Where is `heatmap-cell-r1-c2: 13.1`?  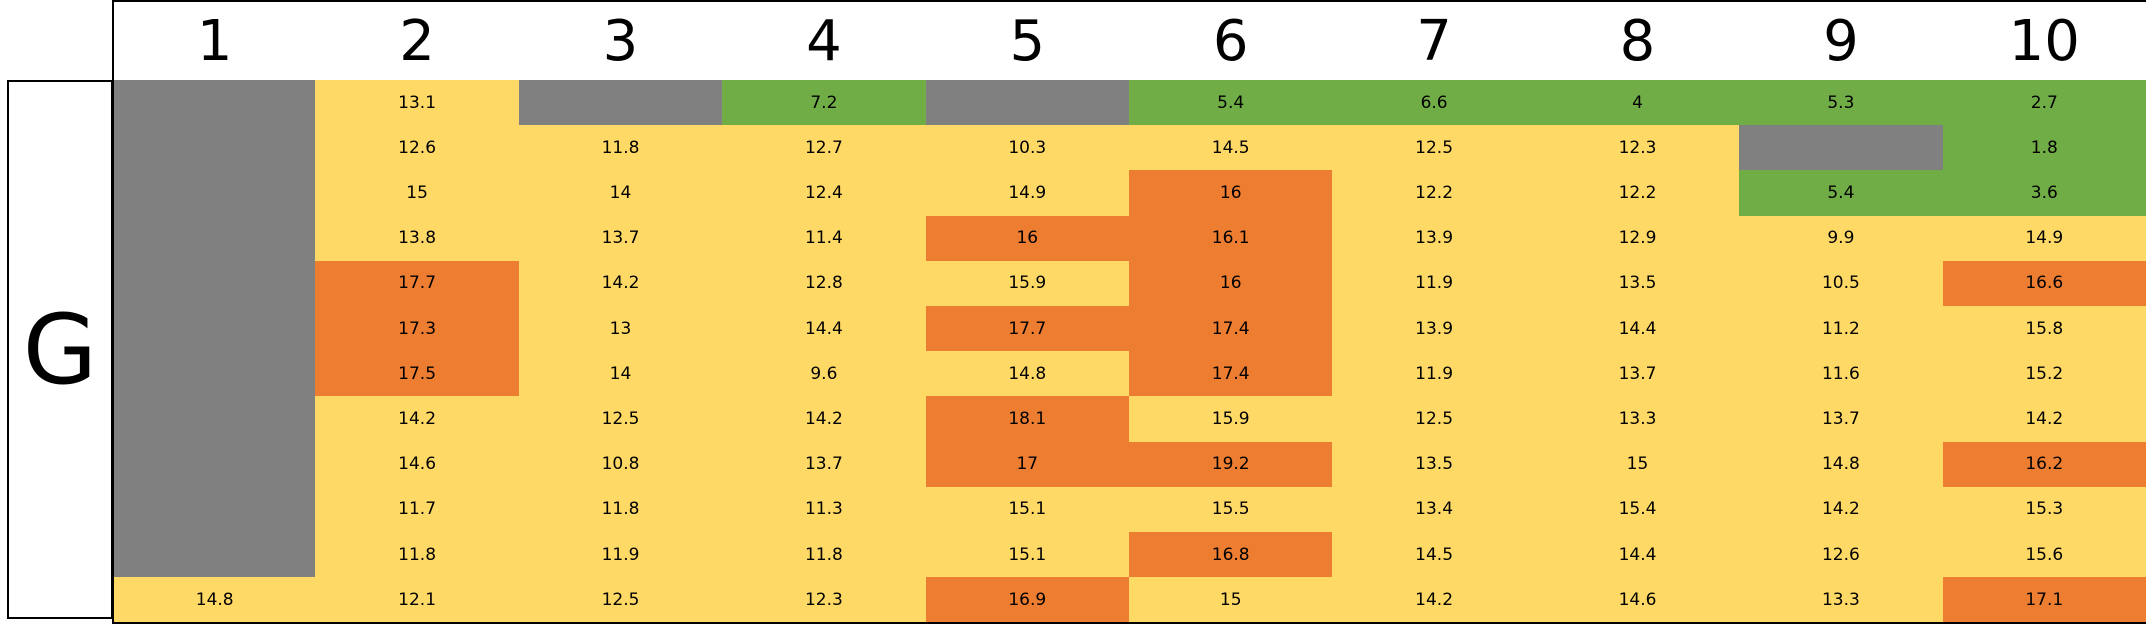 heatmap-cell-r1-c2: 13.1 is located at coordinates (418, 104).